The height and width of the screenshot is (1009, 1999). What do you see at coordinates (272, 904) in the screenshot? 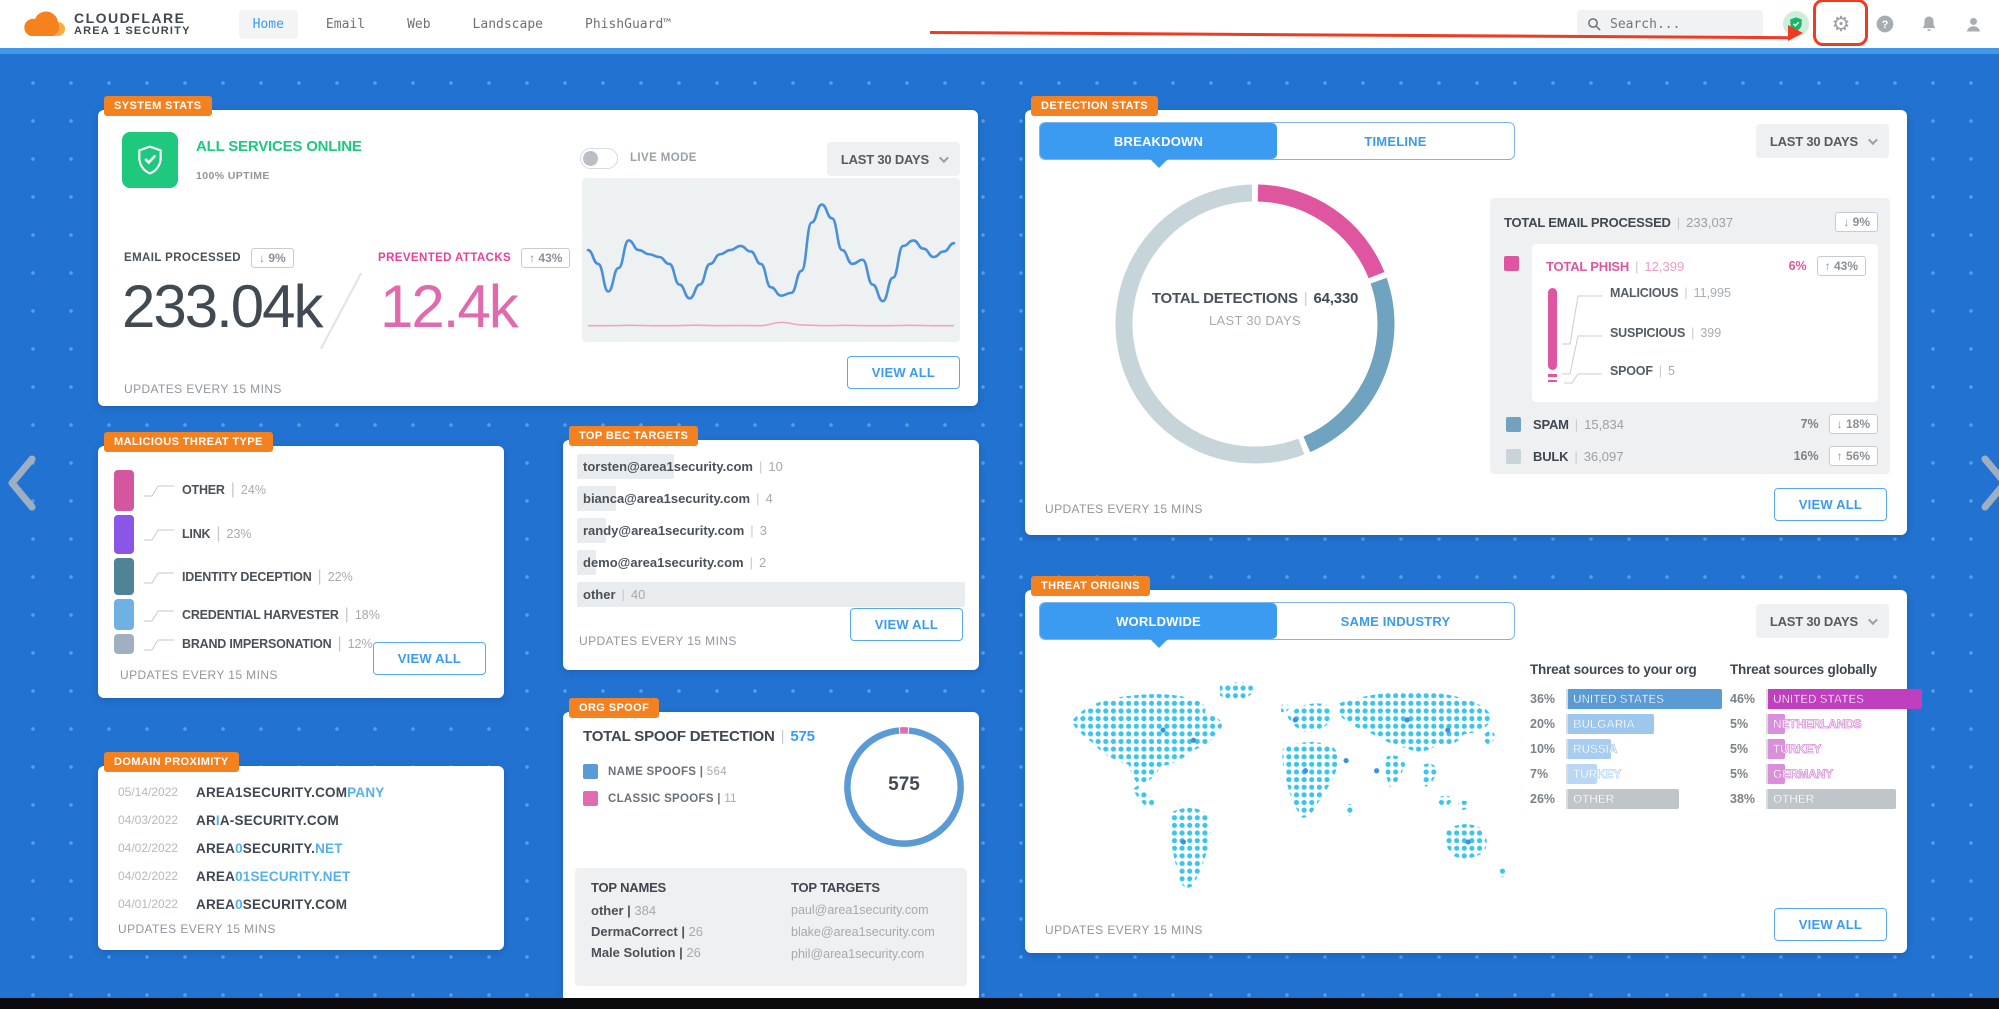
I see `domain-name: AREA0SECURITY.COM` at bounding box center [272, 904].